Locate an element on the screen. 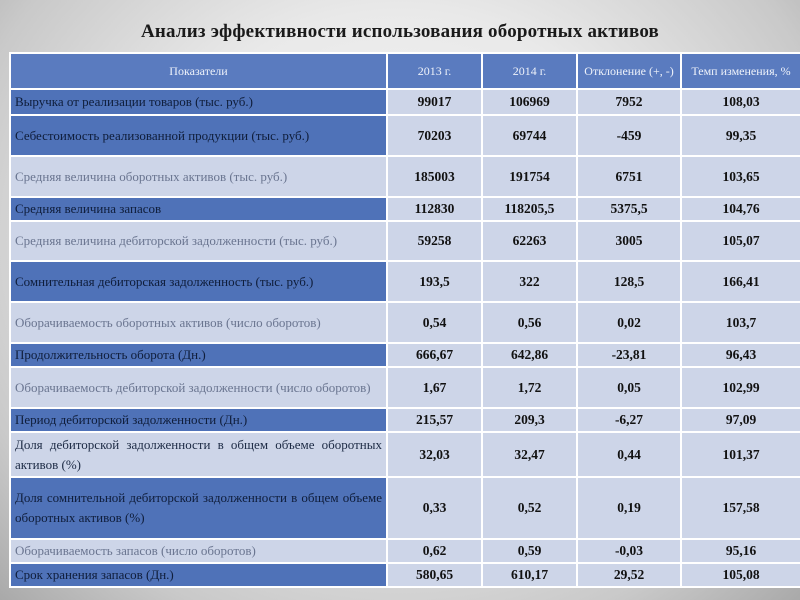  value-change-rate: 101,37 is located at coordinates (740, 454).